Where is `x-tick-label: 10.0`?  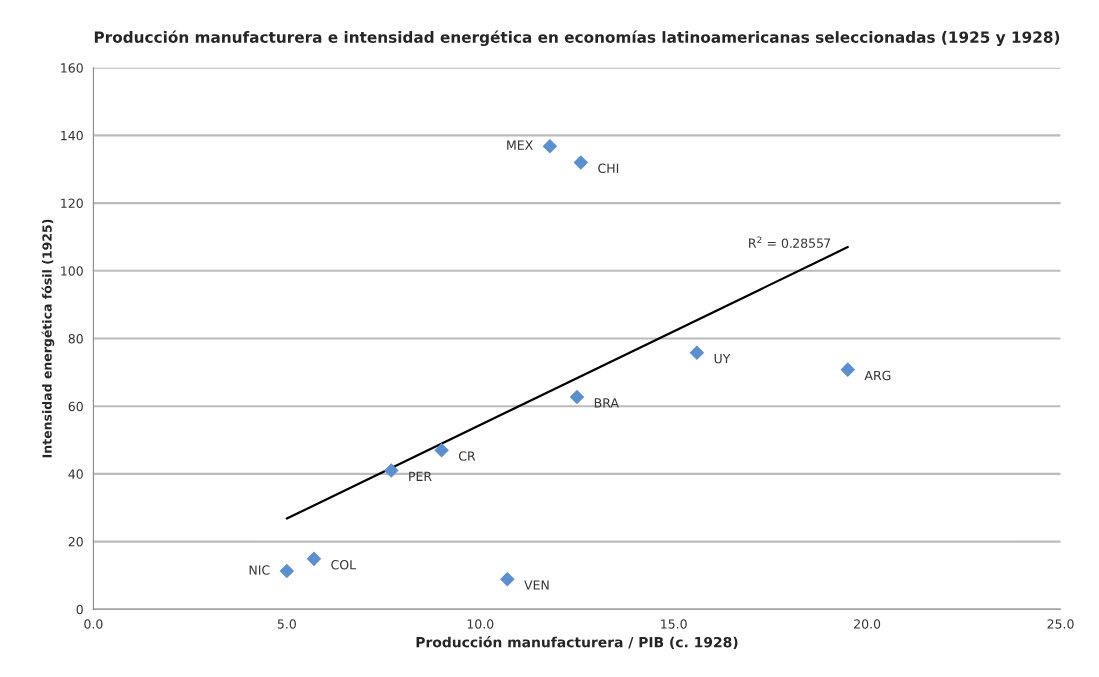
x-tick-label: 10.0 is located at coordinates (480, 624).